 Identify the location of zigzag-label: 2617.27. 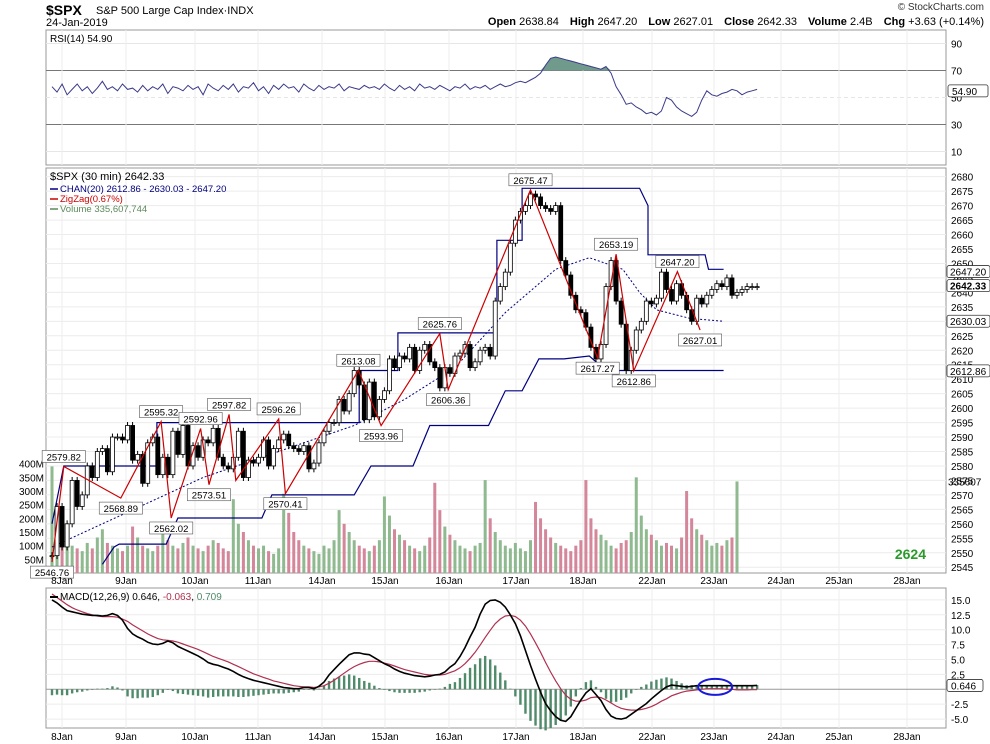
(597, 369).